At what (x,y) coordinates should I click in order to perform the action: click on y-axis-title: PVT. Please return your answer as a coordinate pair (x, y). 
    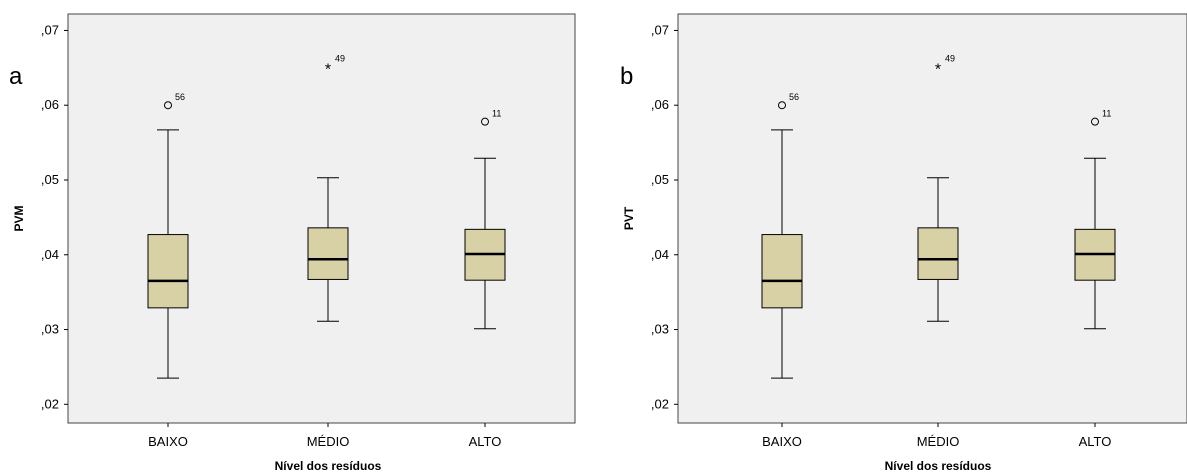
    Looking at the image, I should click on (629, 218).